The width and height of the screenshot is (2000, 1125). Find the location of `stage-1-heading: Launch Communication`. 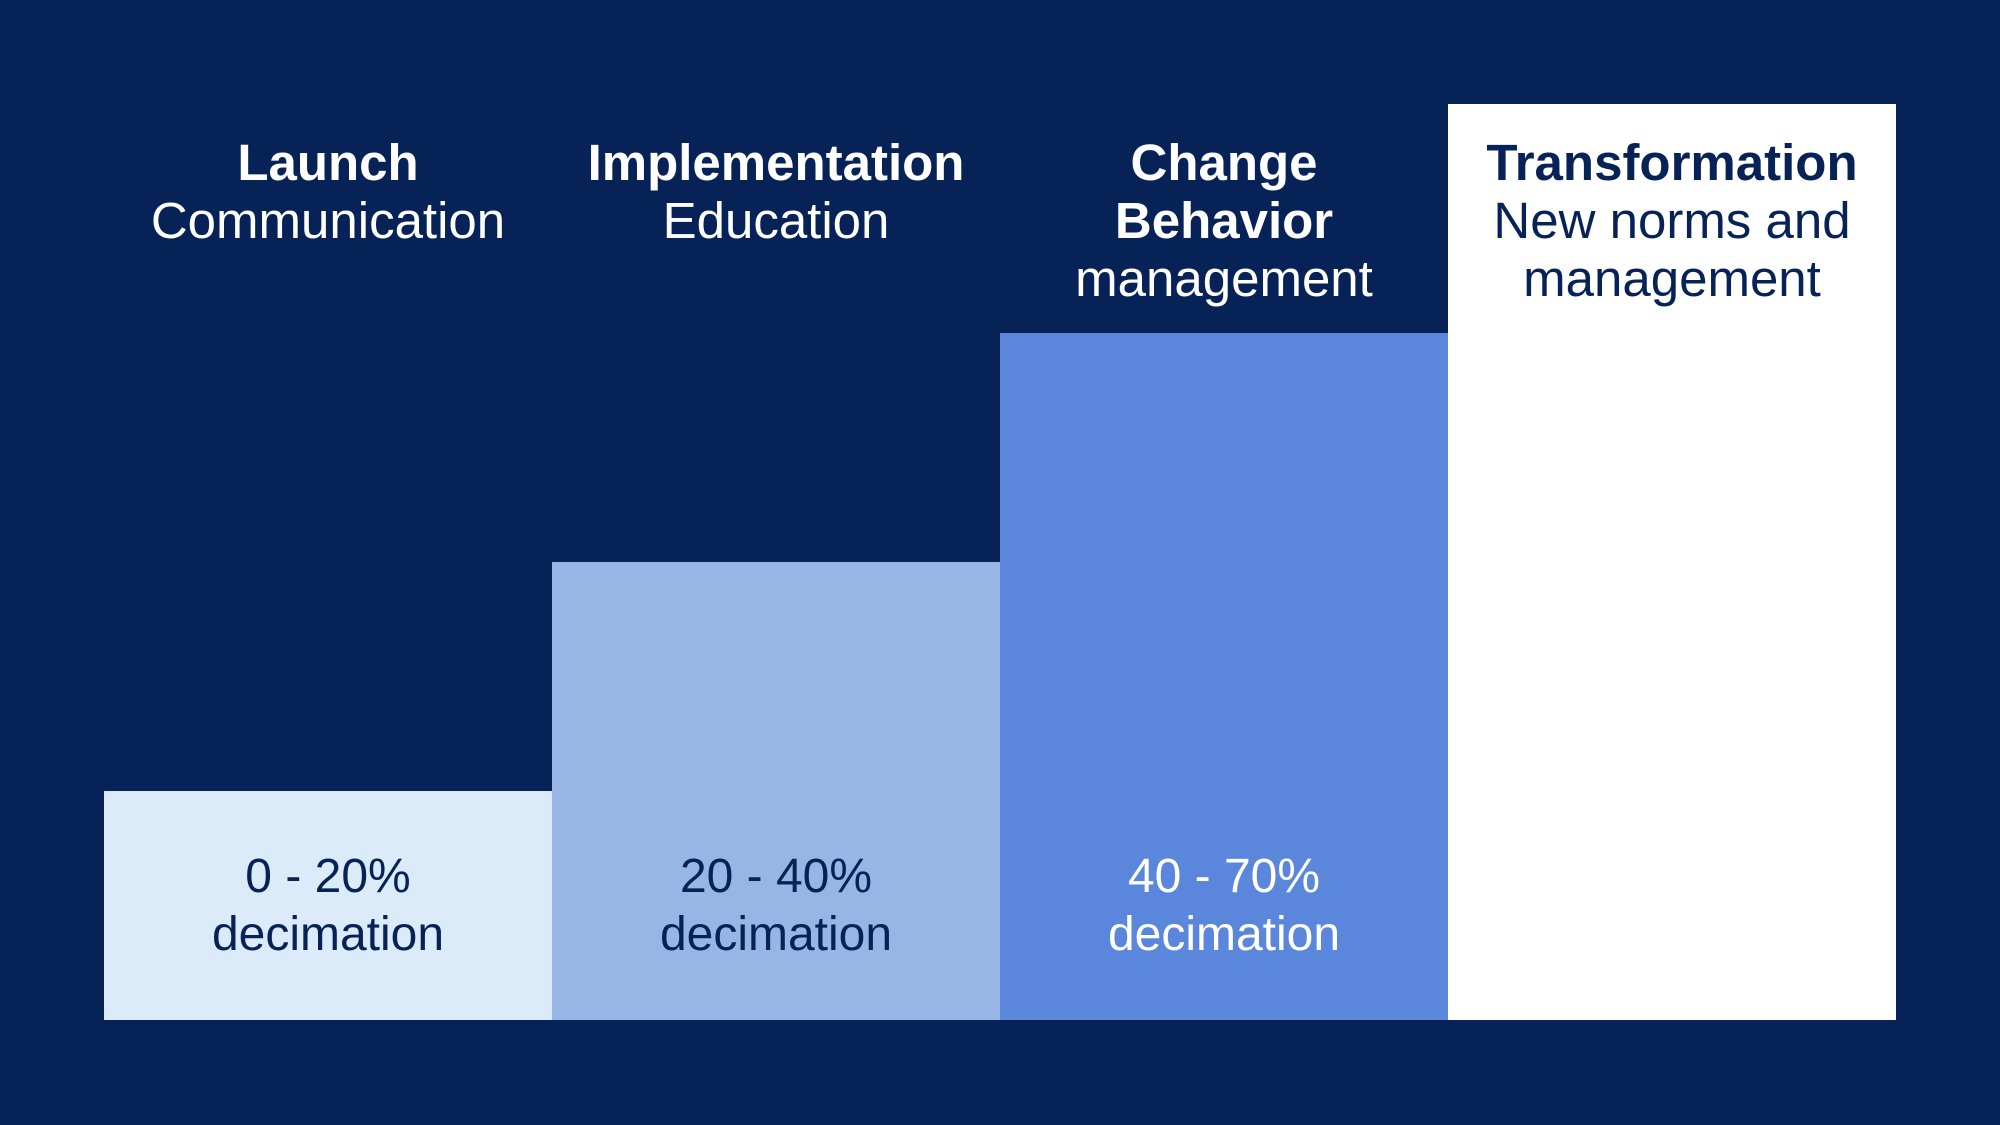

stage-1-heading: Launch Communication is located at coordinates (328, 192).